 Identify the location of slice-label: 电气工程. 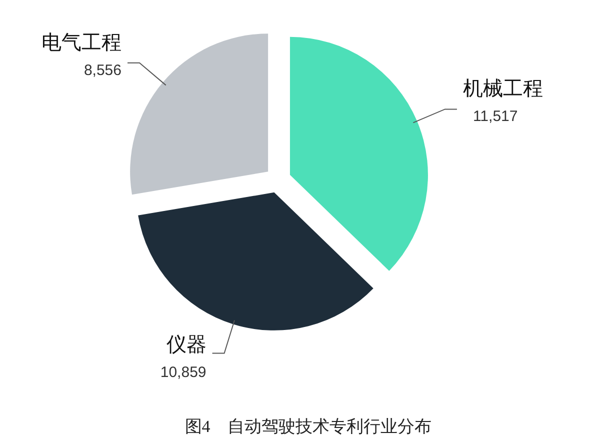
(82, 42).